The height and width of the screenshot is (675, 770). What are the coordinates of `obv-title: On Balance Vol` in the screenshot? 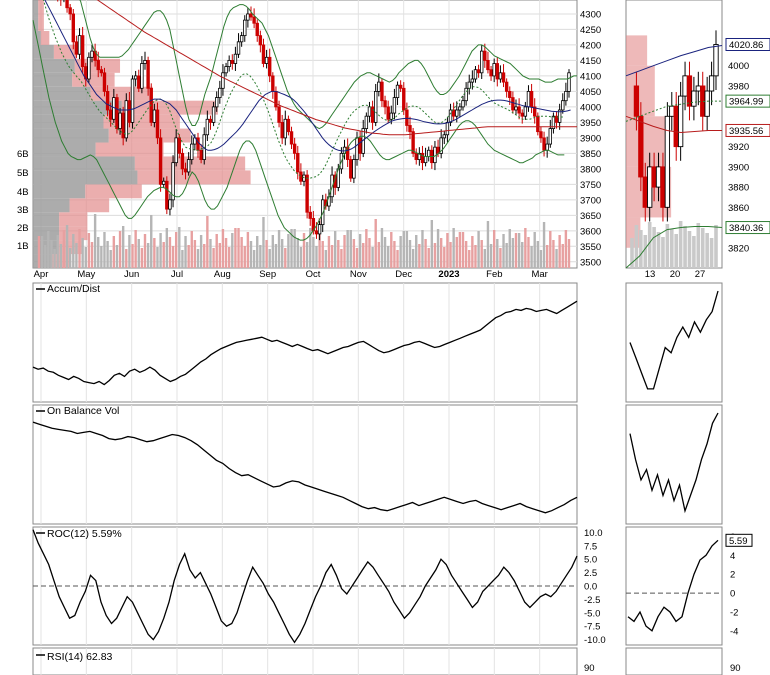 It's located at (83, 411).